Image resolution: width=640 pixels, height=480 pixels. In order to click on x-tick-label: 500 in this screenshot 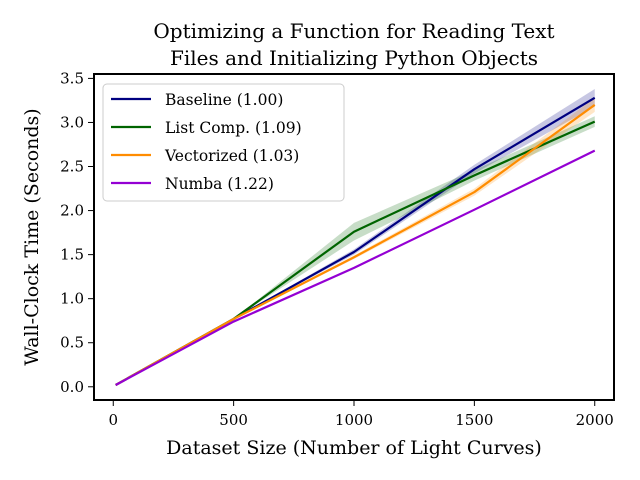, I will do `click(233, 420)`.